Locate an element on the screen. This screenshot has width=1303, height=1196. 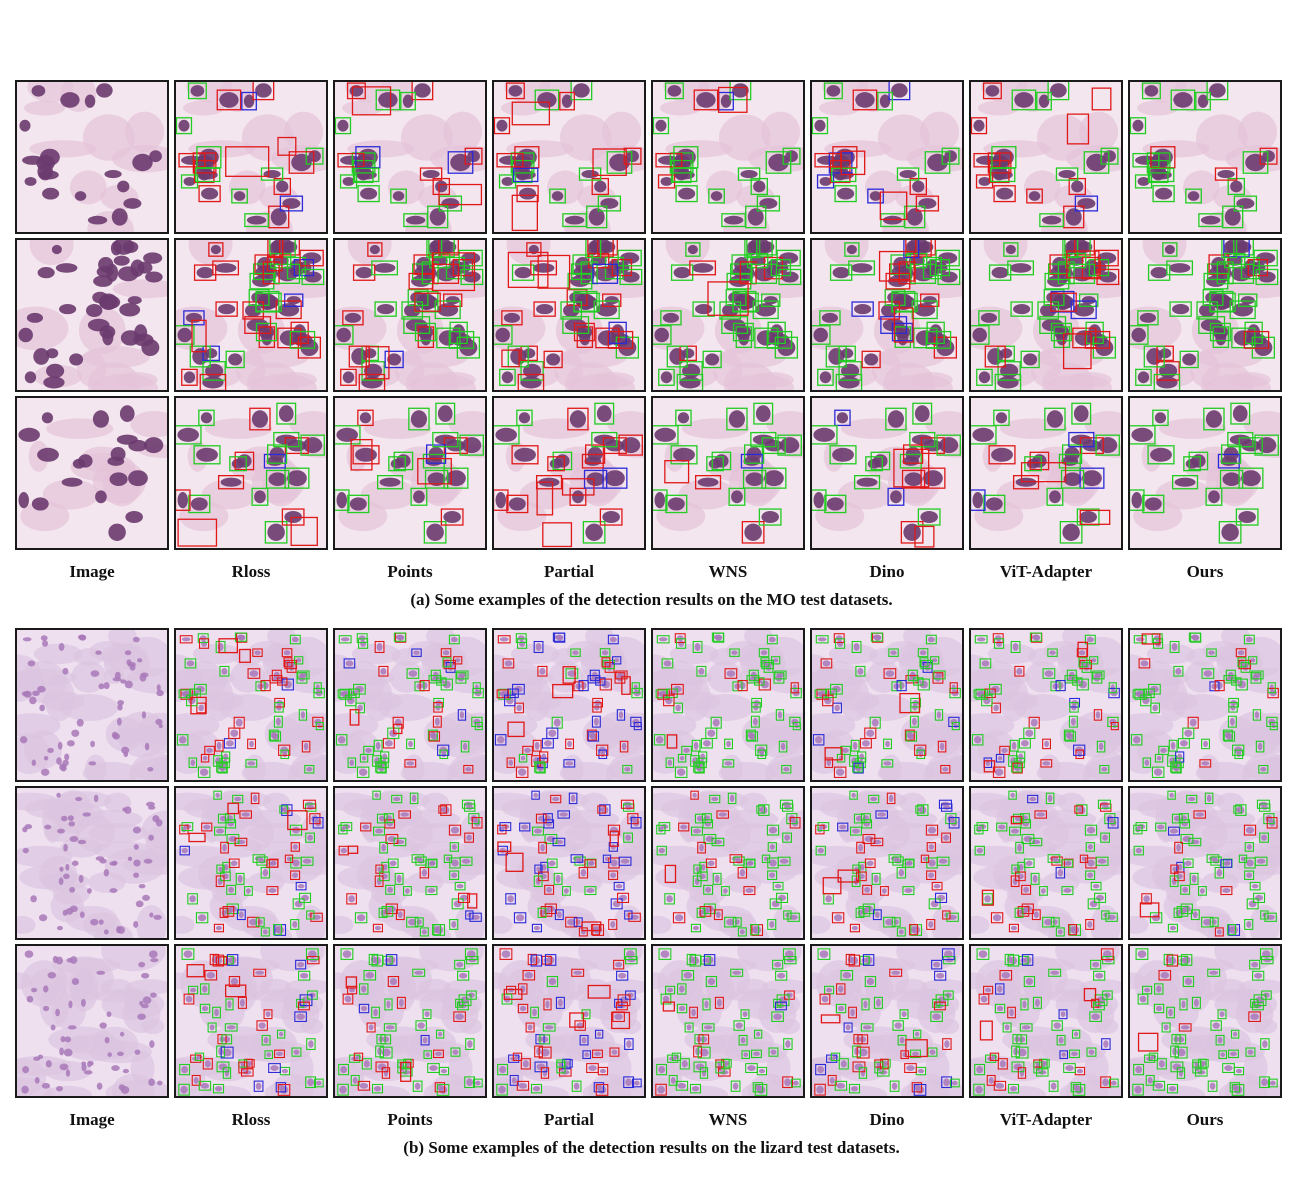
tile-mo-row1-ours is located at coordinates (1205, 157).